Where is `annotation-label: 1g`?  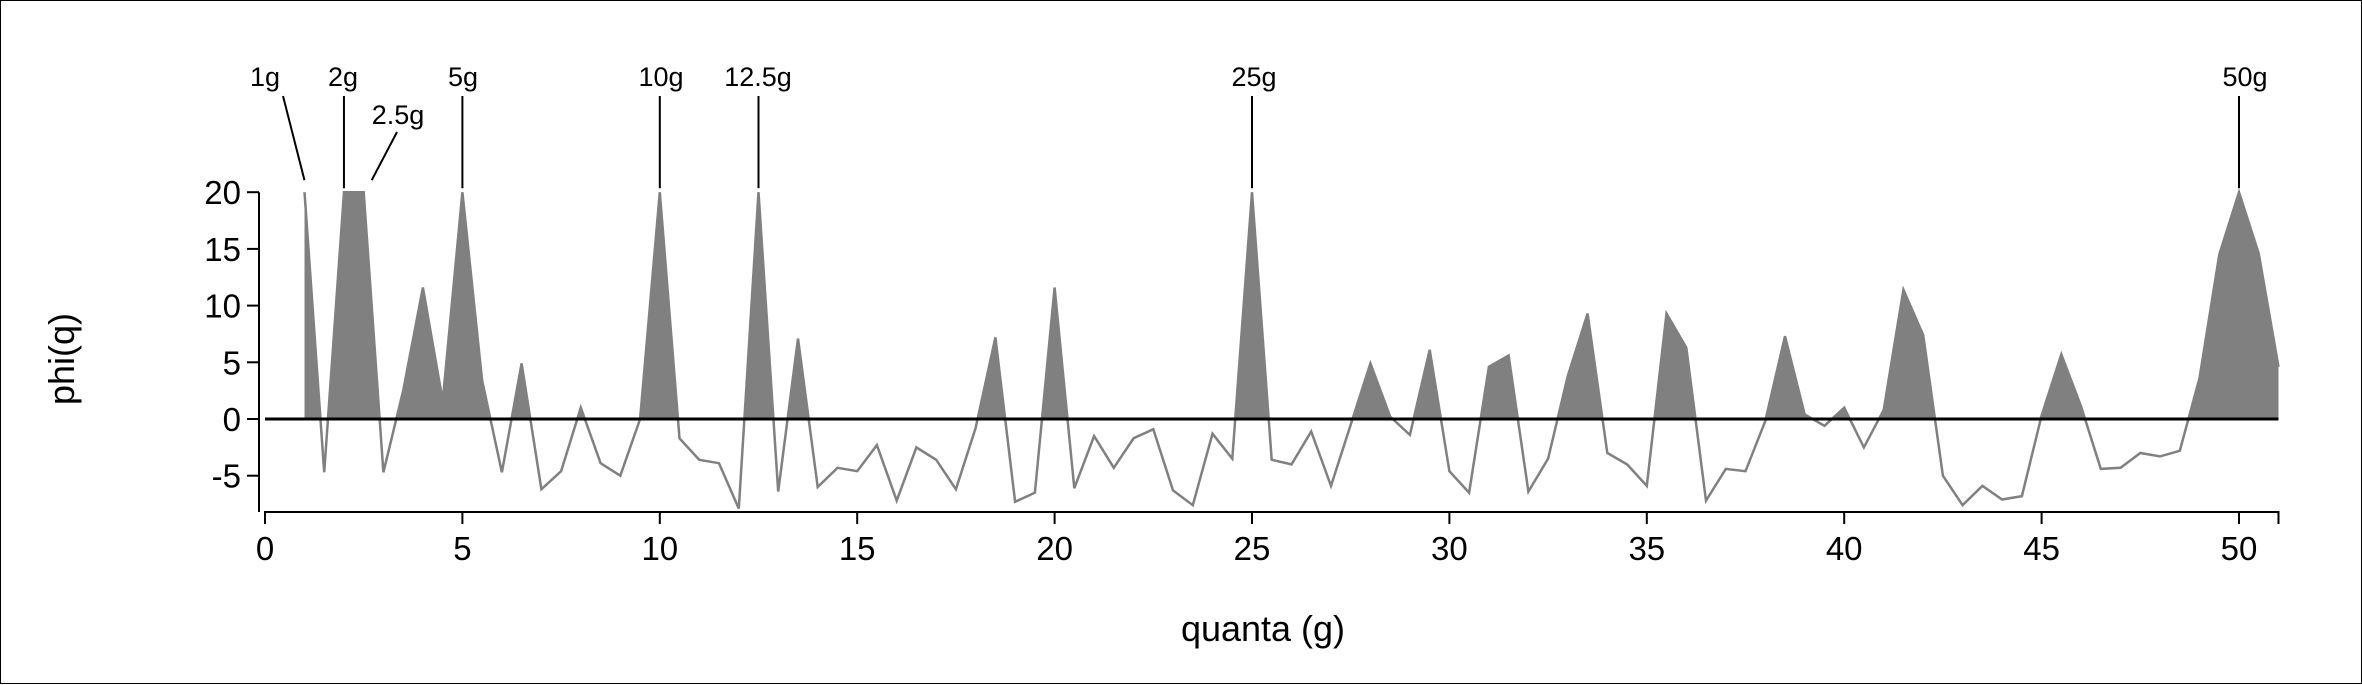
annotation-label: 1g is located at coordinates (265, 77).